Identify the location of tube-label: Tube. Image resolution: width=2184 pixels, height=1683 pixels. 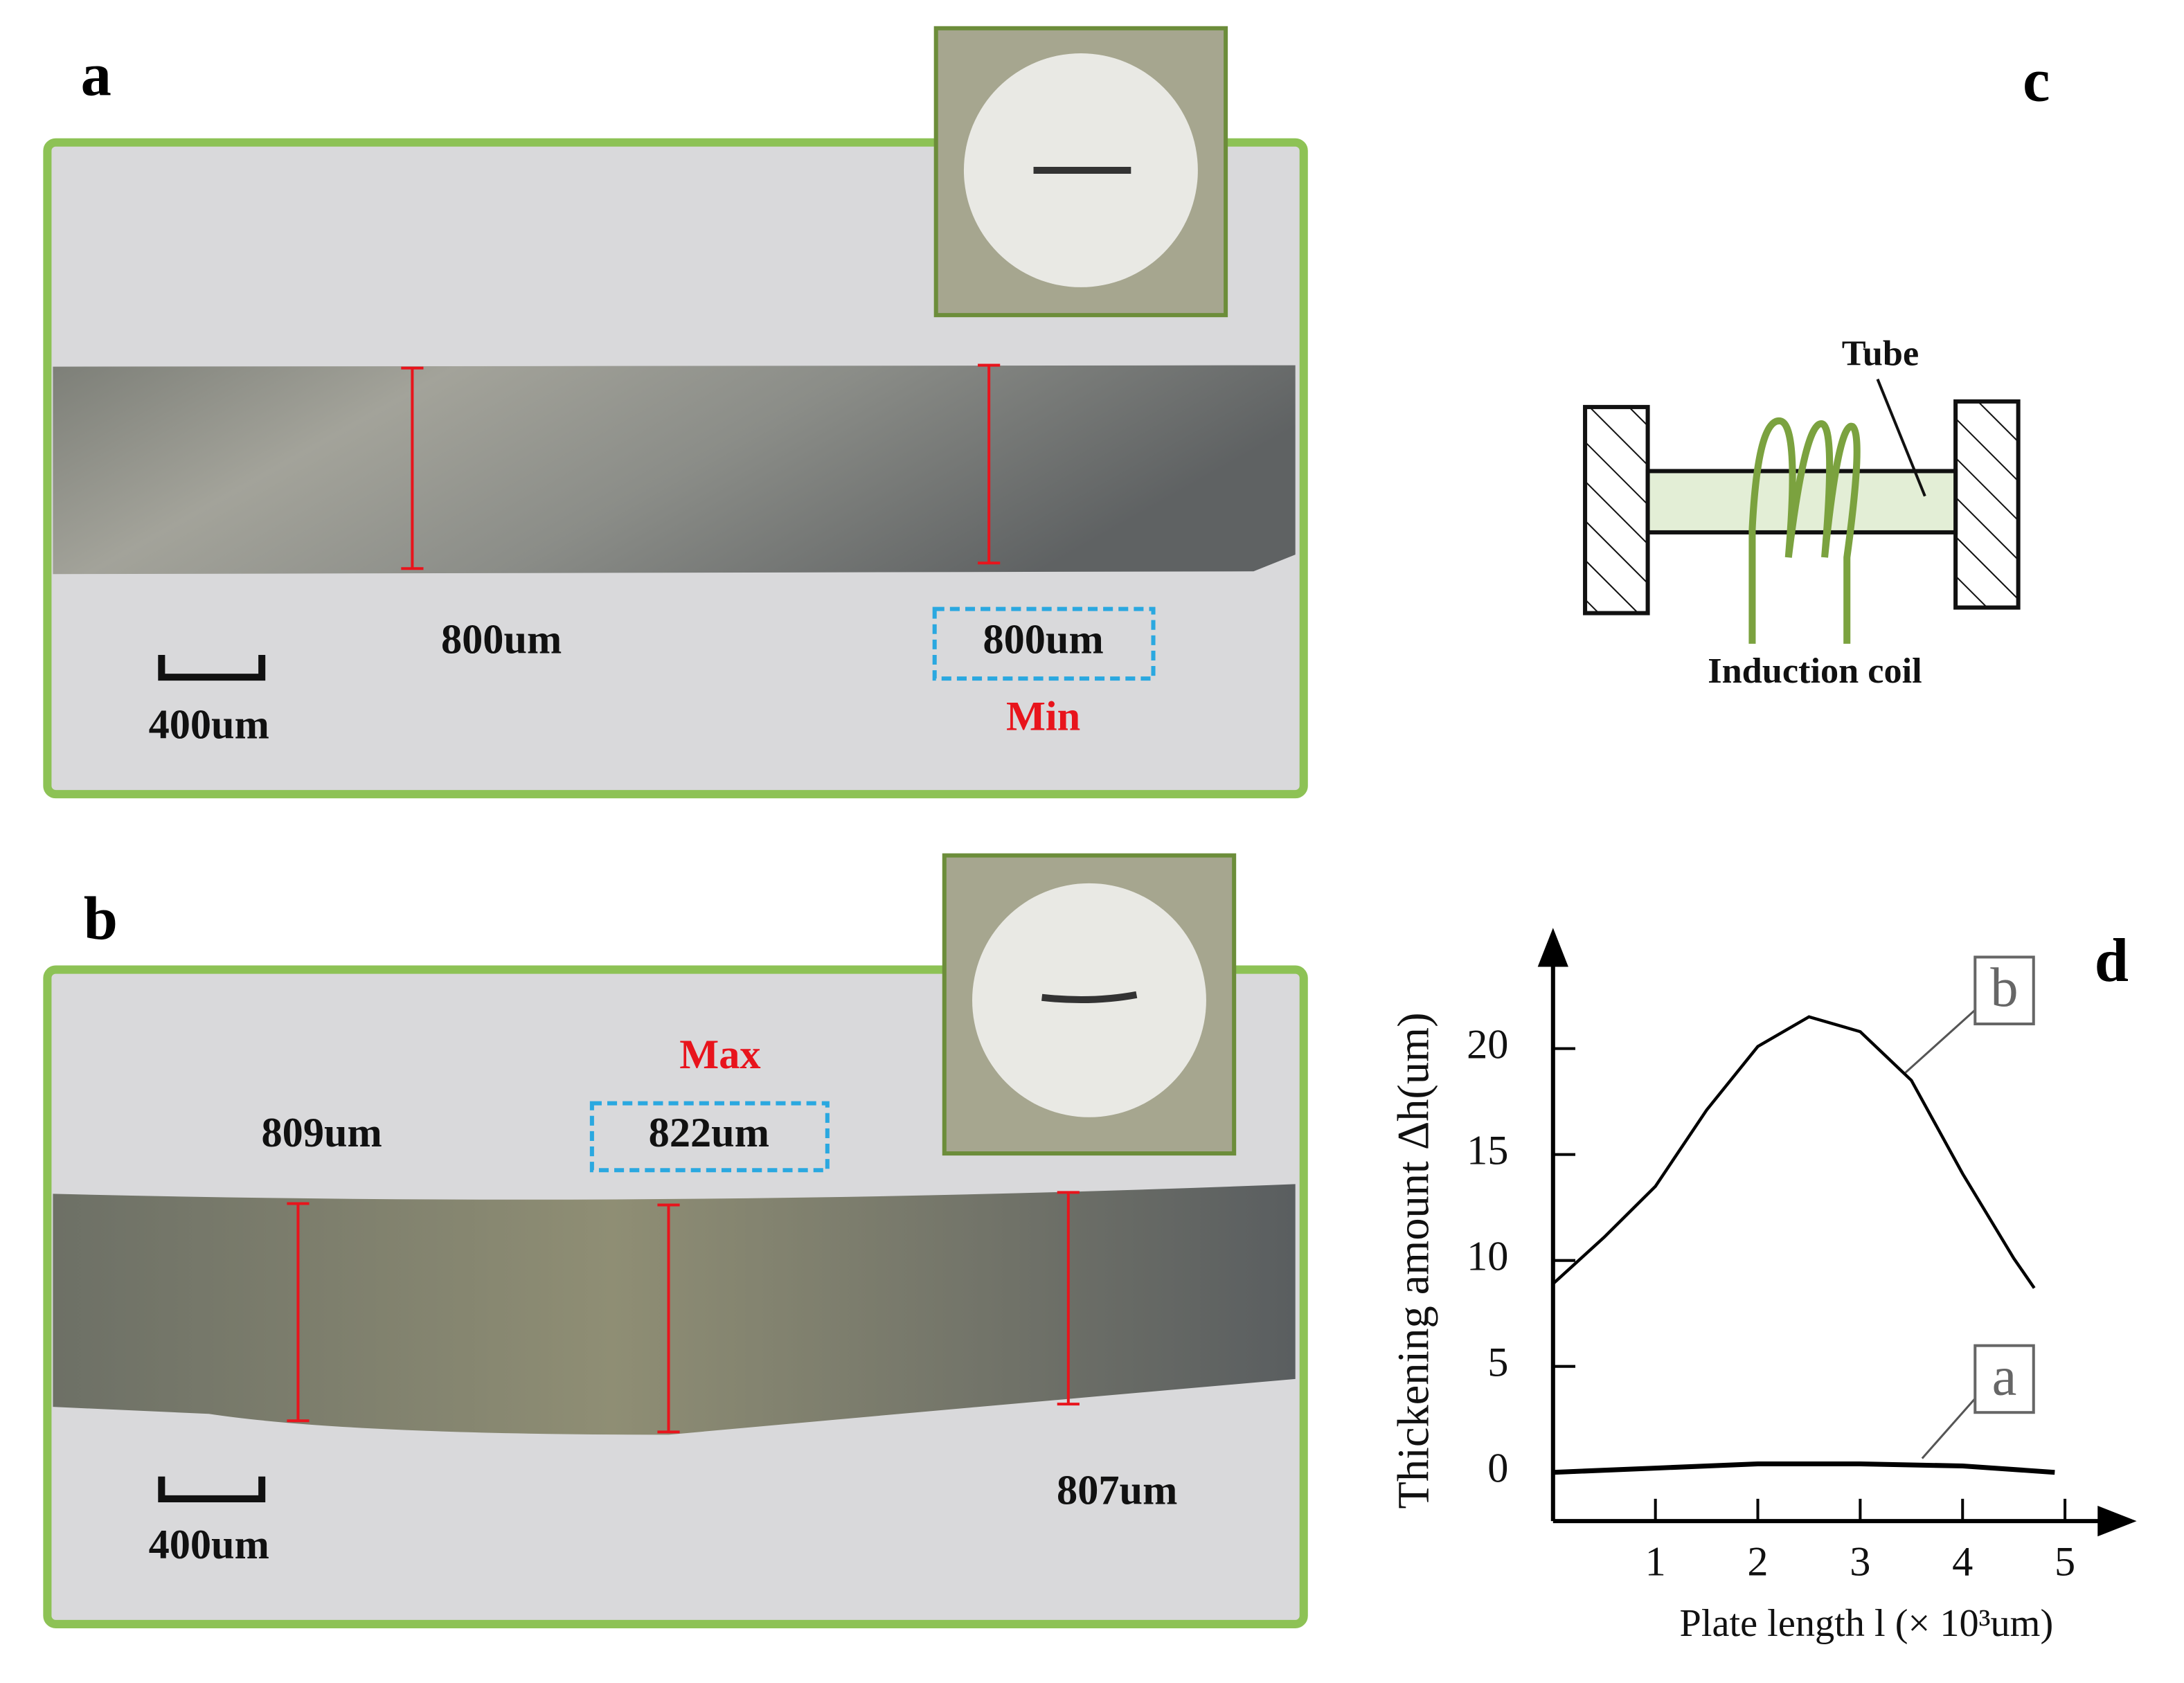
(1880, 354).